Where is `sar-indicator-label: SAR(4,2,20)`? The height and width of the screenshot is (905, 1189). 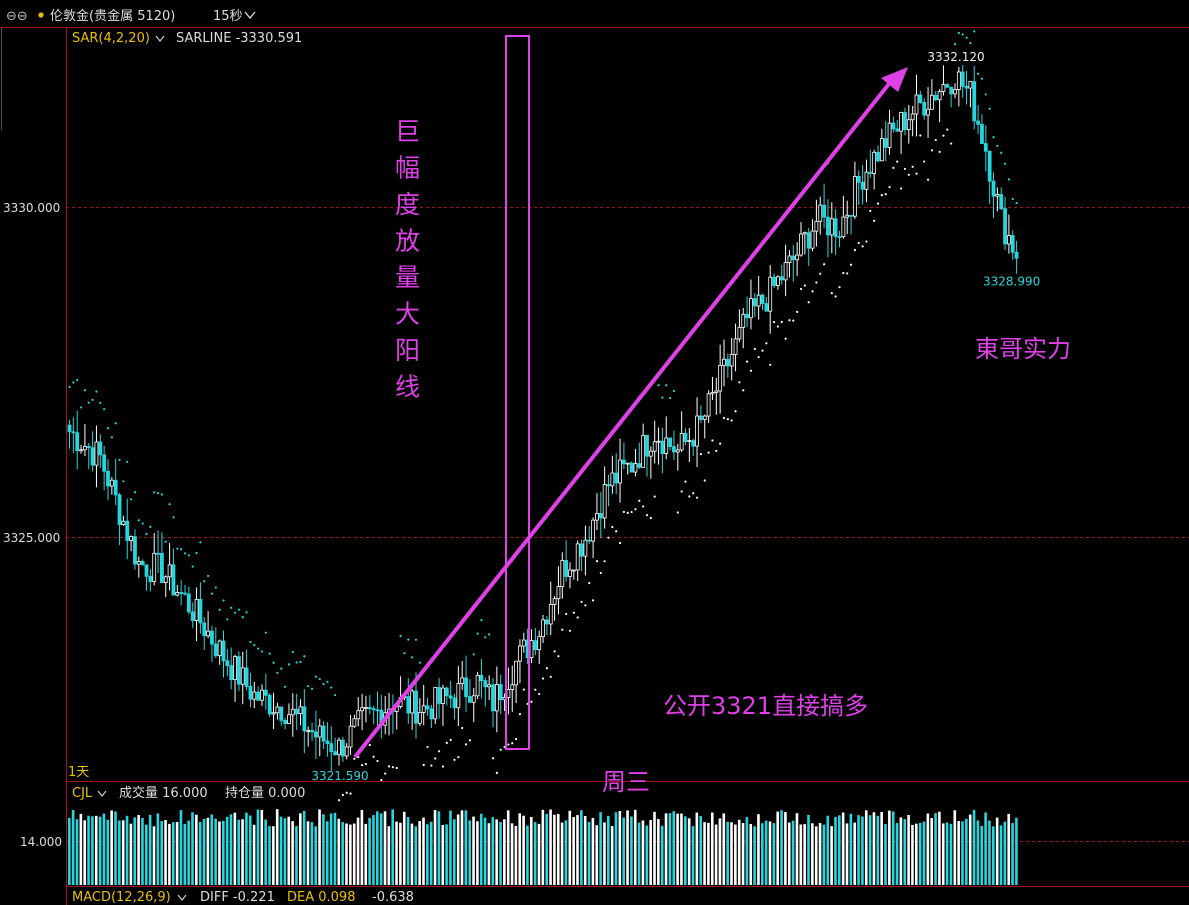 sar-indicator-label: SAR(4,2,20) is located at coordinates (111, 38).